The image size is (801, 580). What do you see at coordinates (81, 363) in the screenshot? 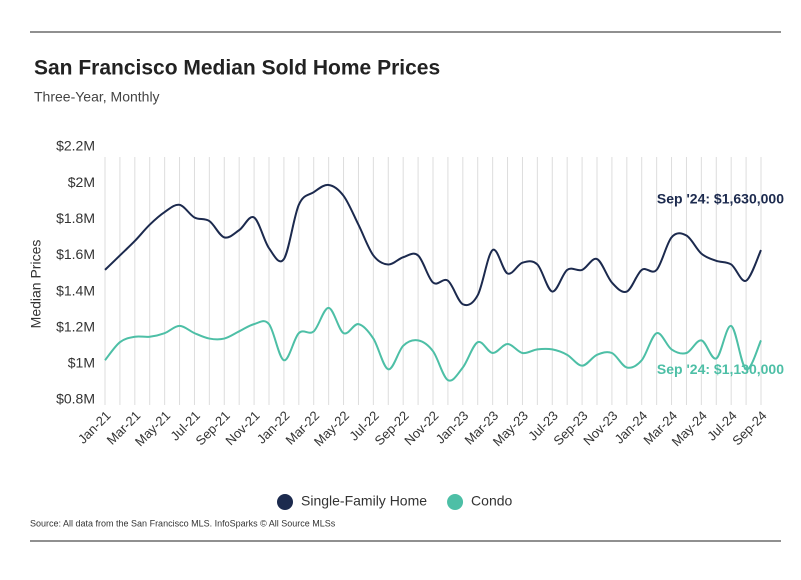
I see `y-tick-label: $1M` at bounding box center [81, 363].